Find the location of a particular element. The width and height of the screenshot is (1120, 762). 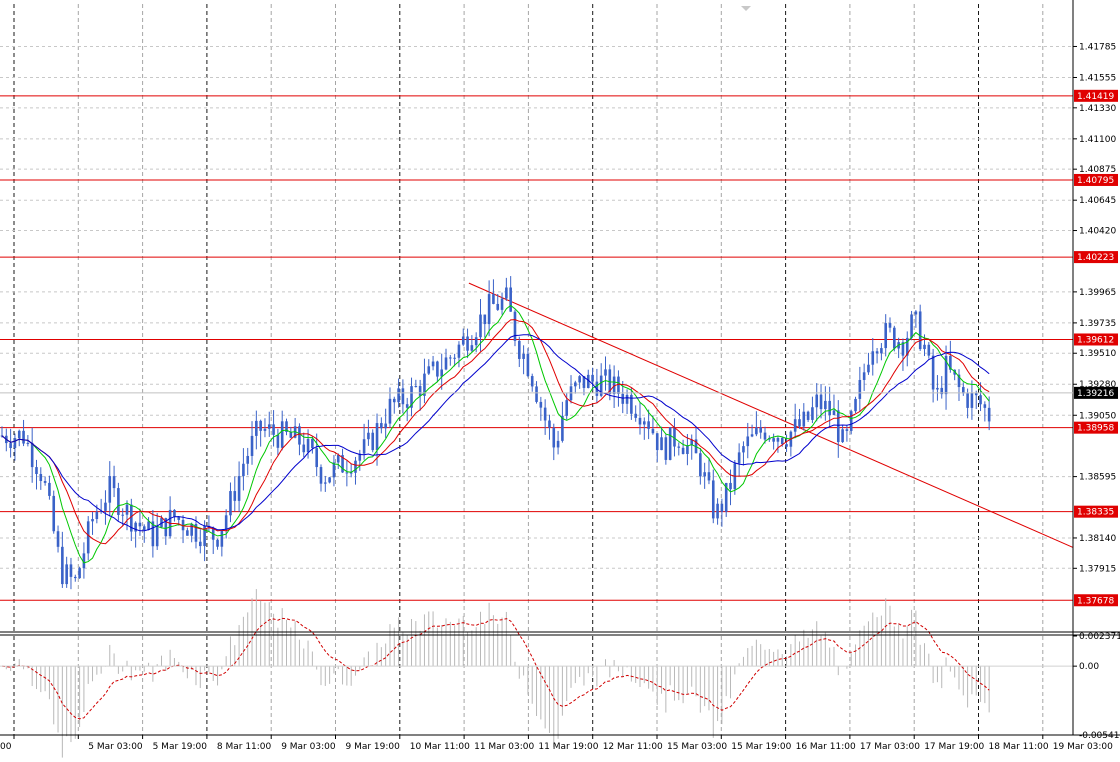

current-price-label: 1.39216 is located at coordinates (1095, 394).